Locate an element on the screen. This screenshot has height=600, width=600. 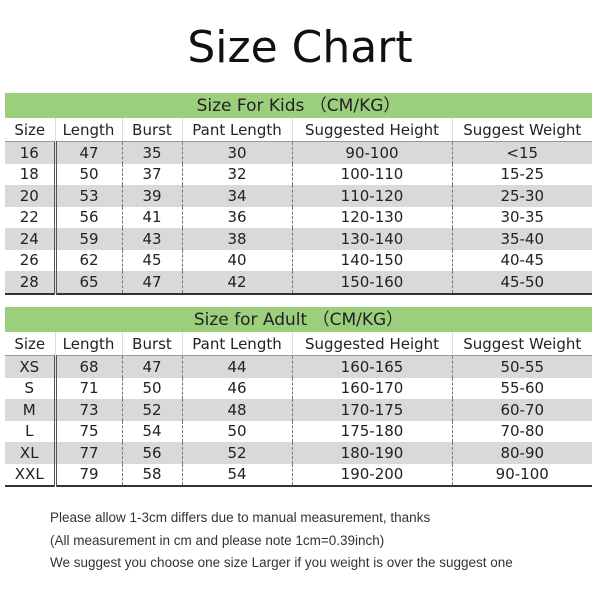
table-cell: 38 is located at coordinates (236, 239).